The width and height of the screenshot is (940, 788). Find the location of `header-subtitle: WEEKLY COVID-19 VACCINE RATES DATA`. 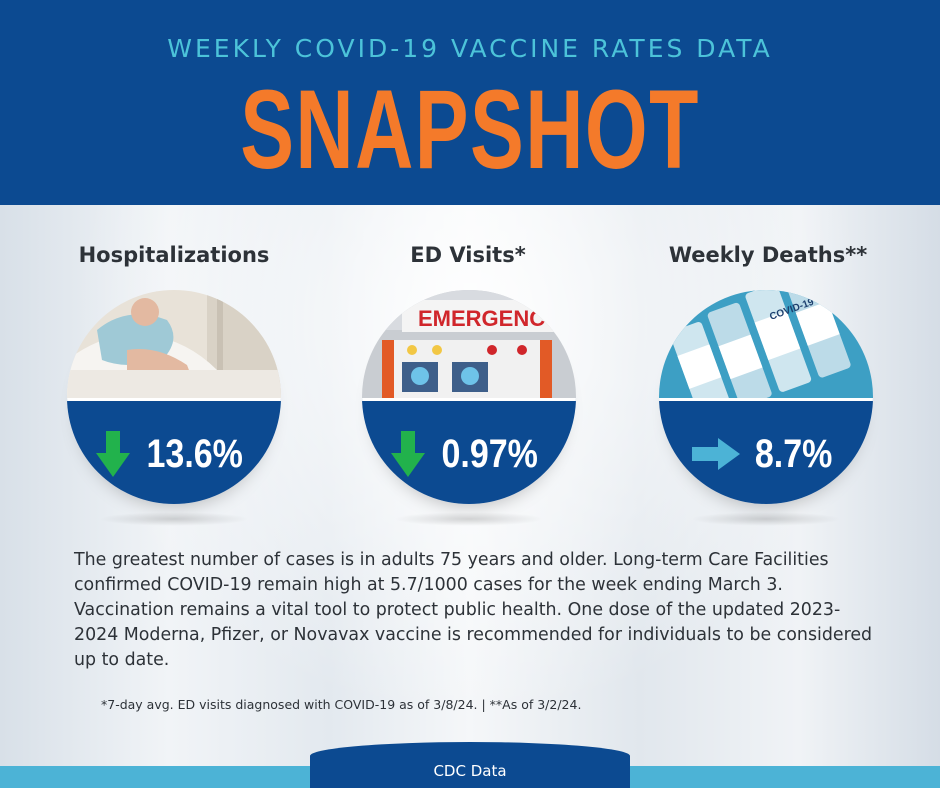

header-subtitle: WEEKLY COVID-19 VACCINE RATES DATA is located at coordinates (470, 48).